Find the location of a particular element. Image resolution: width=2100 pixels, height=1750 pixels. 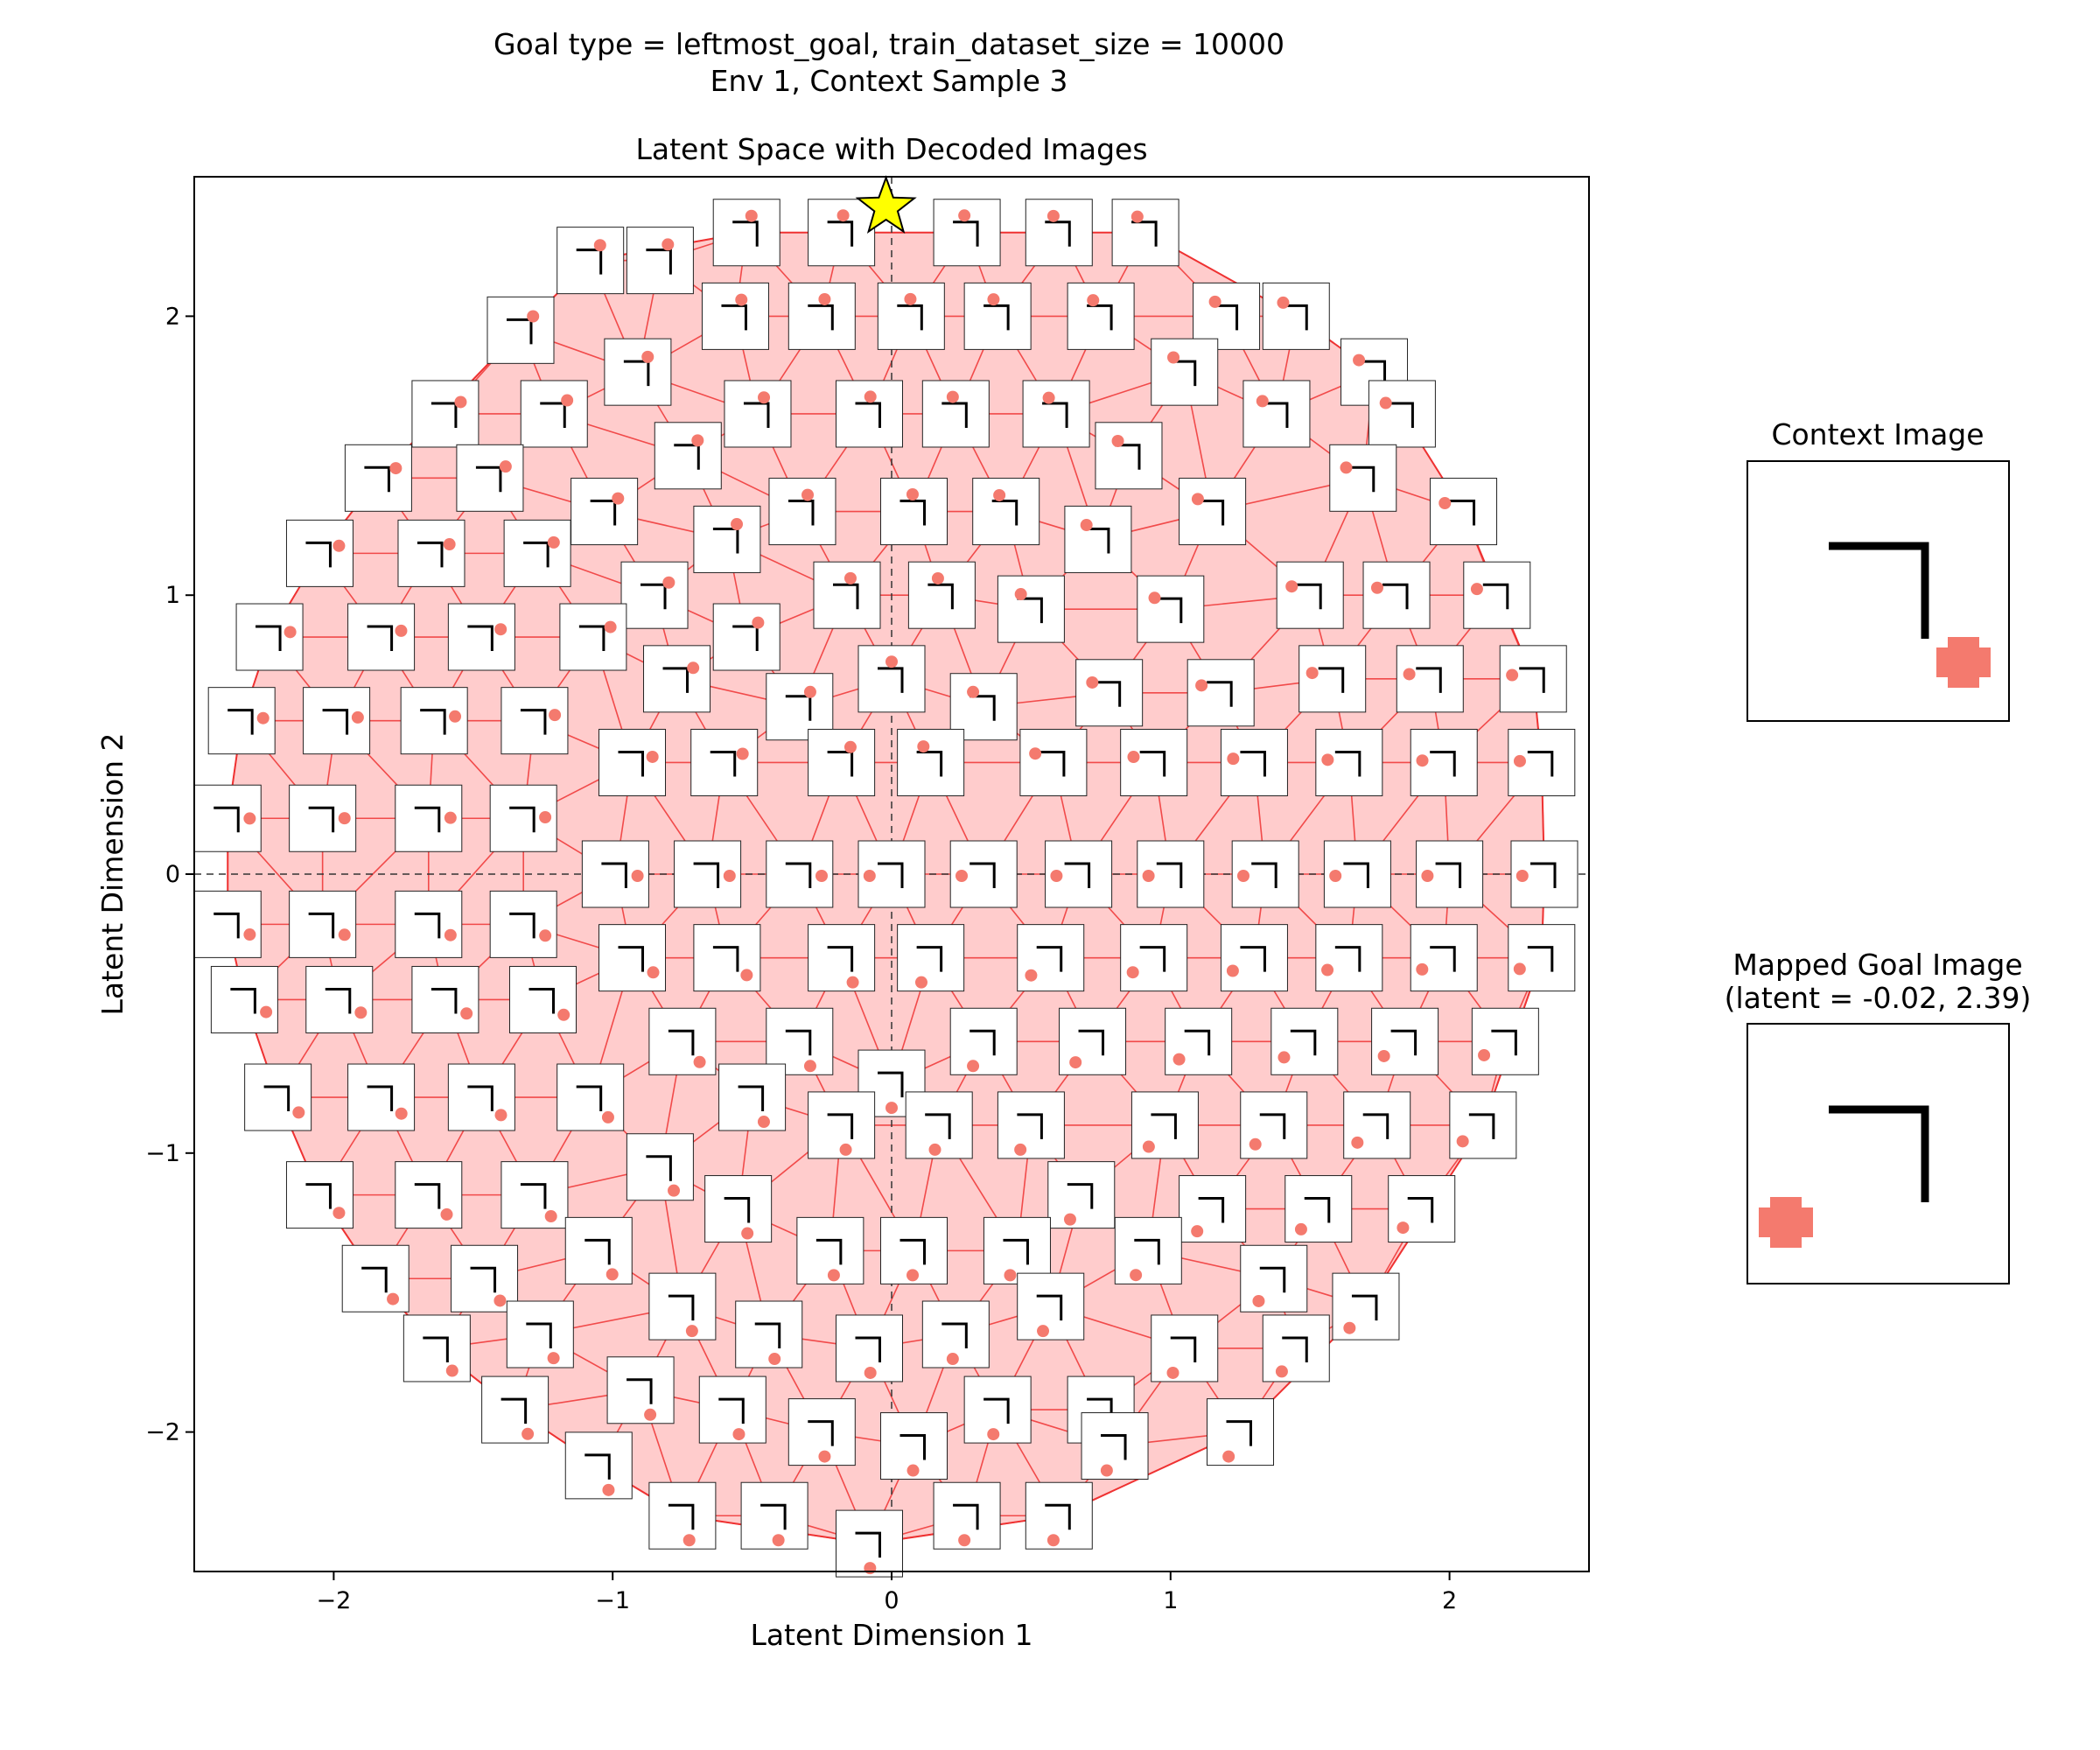

y-tick-label: 1 is located at coordinates (172, 595).